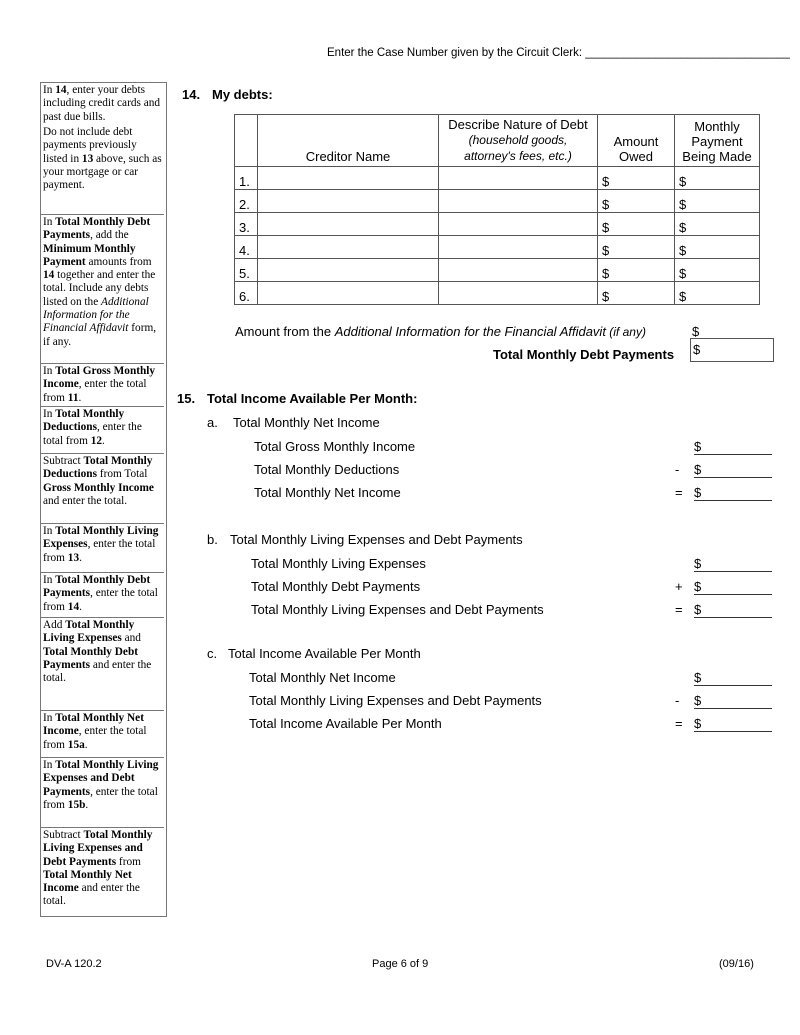 This screenshot has width=800, height=1035. I want to click on debt-row: 1. $ $, so click(497, 178).